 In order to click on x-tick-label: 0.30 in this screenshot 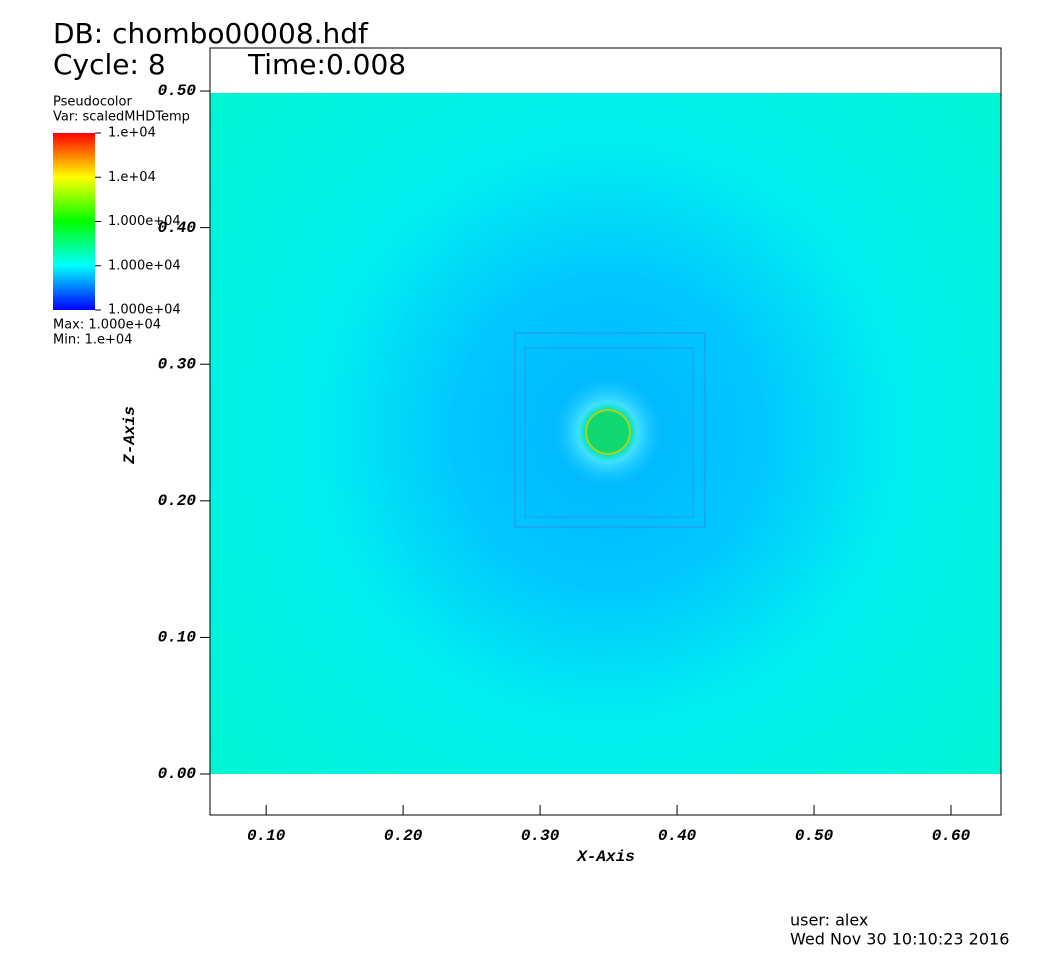, I will do `click(540, 836)`.